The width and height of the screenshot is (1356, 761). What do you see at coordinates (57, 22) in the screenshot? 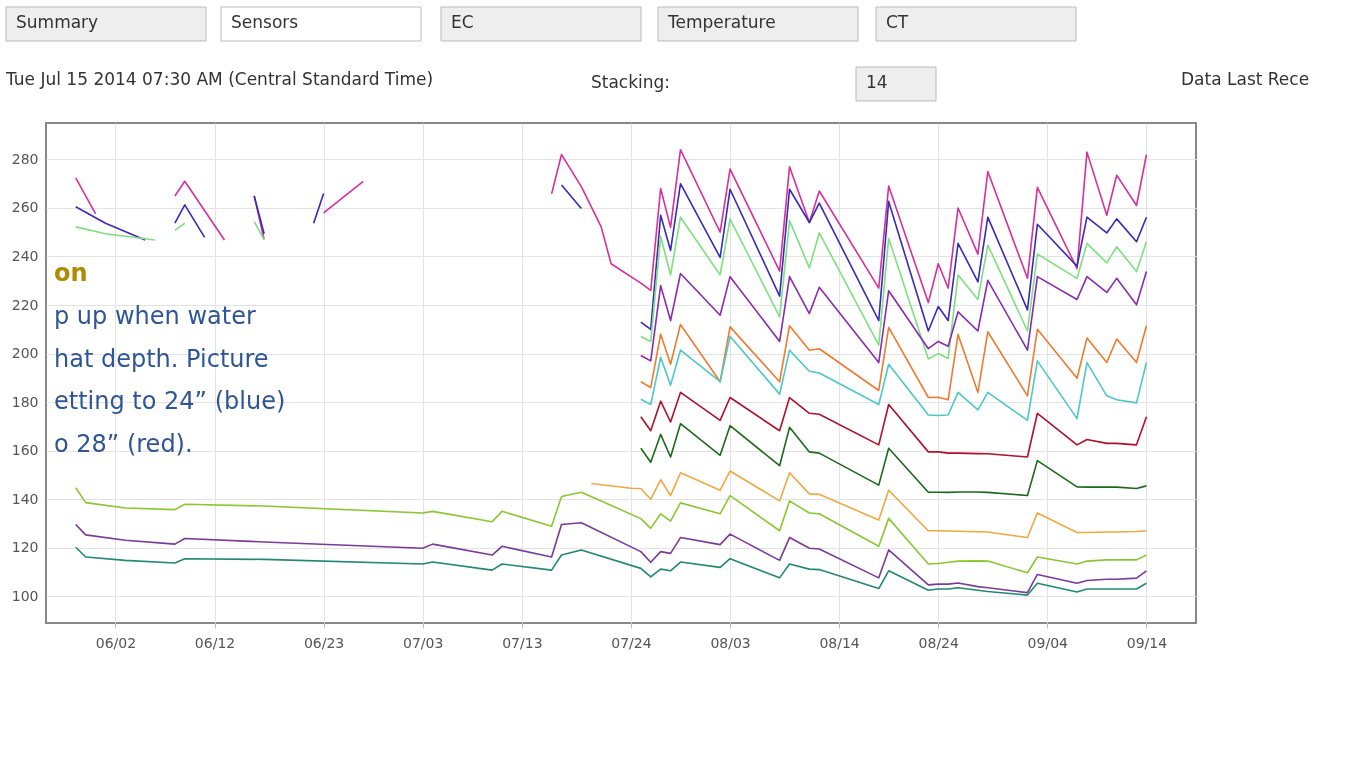
I see `text: Summary` at bounding box center [57, 22].